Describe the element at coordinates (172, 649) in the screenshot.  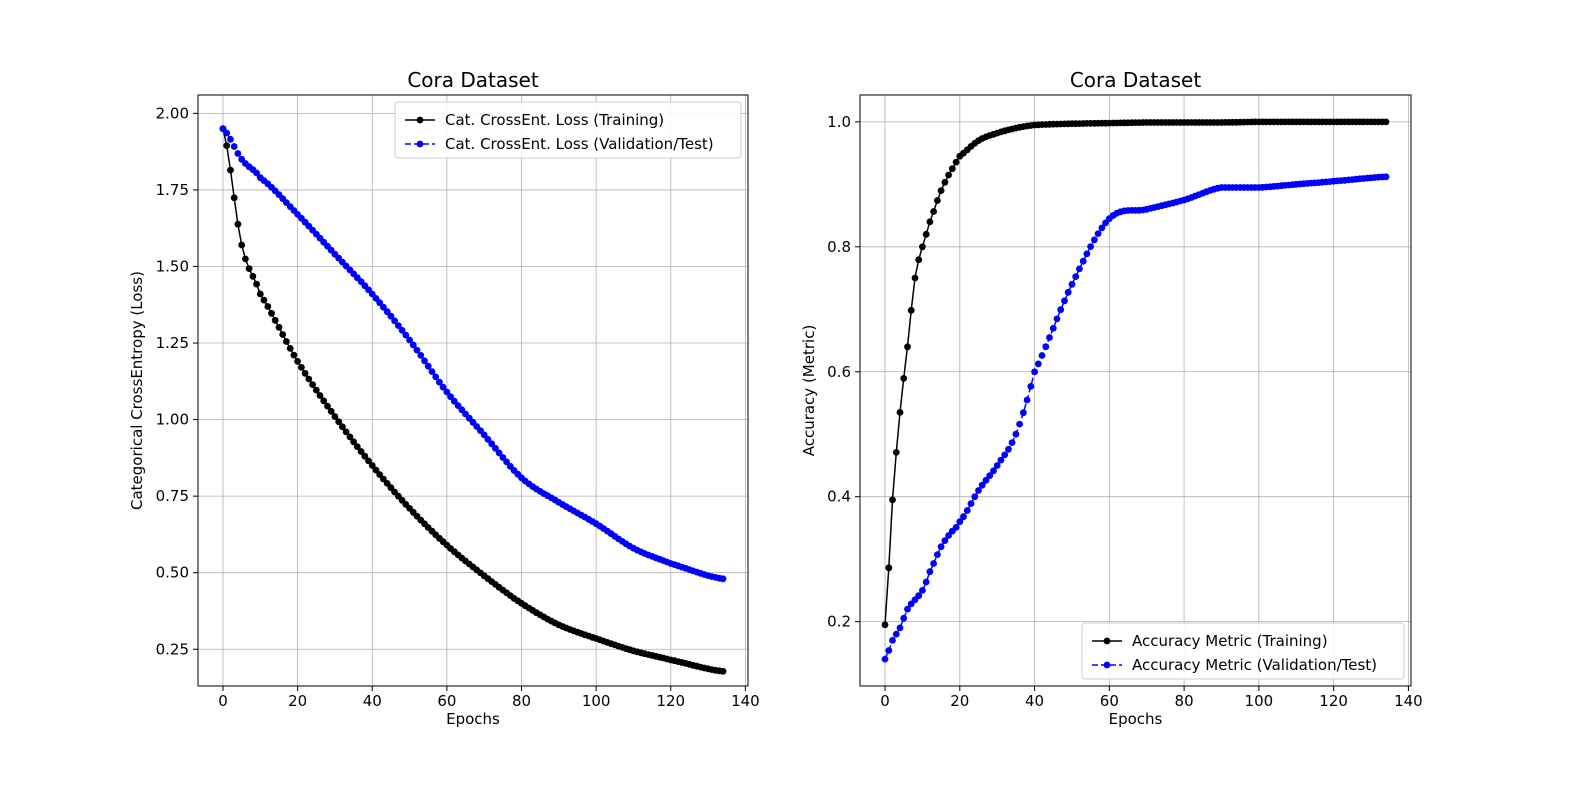
I see `y-tick-label: 0.25` at that location.